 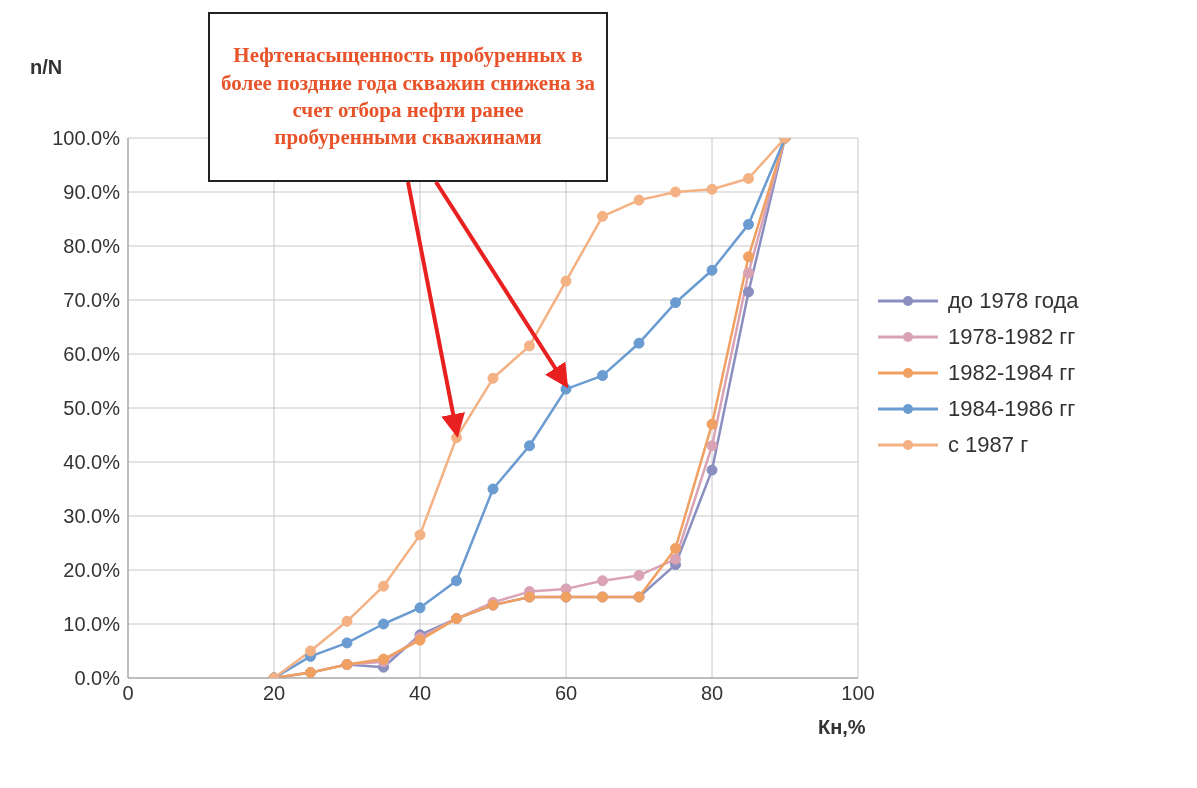 I want to click on legend-label: с 1987 г, so click(x=988, y=445).